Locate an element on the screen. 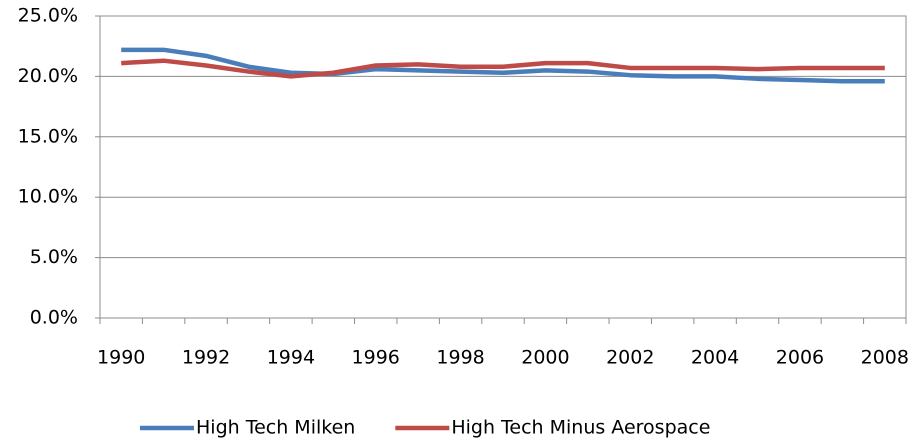 This screenshot has width=909, height=442. x-tick-label: 2000 is located at coordinates (545, 358).